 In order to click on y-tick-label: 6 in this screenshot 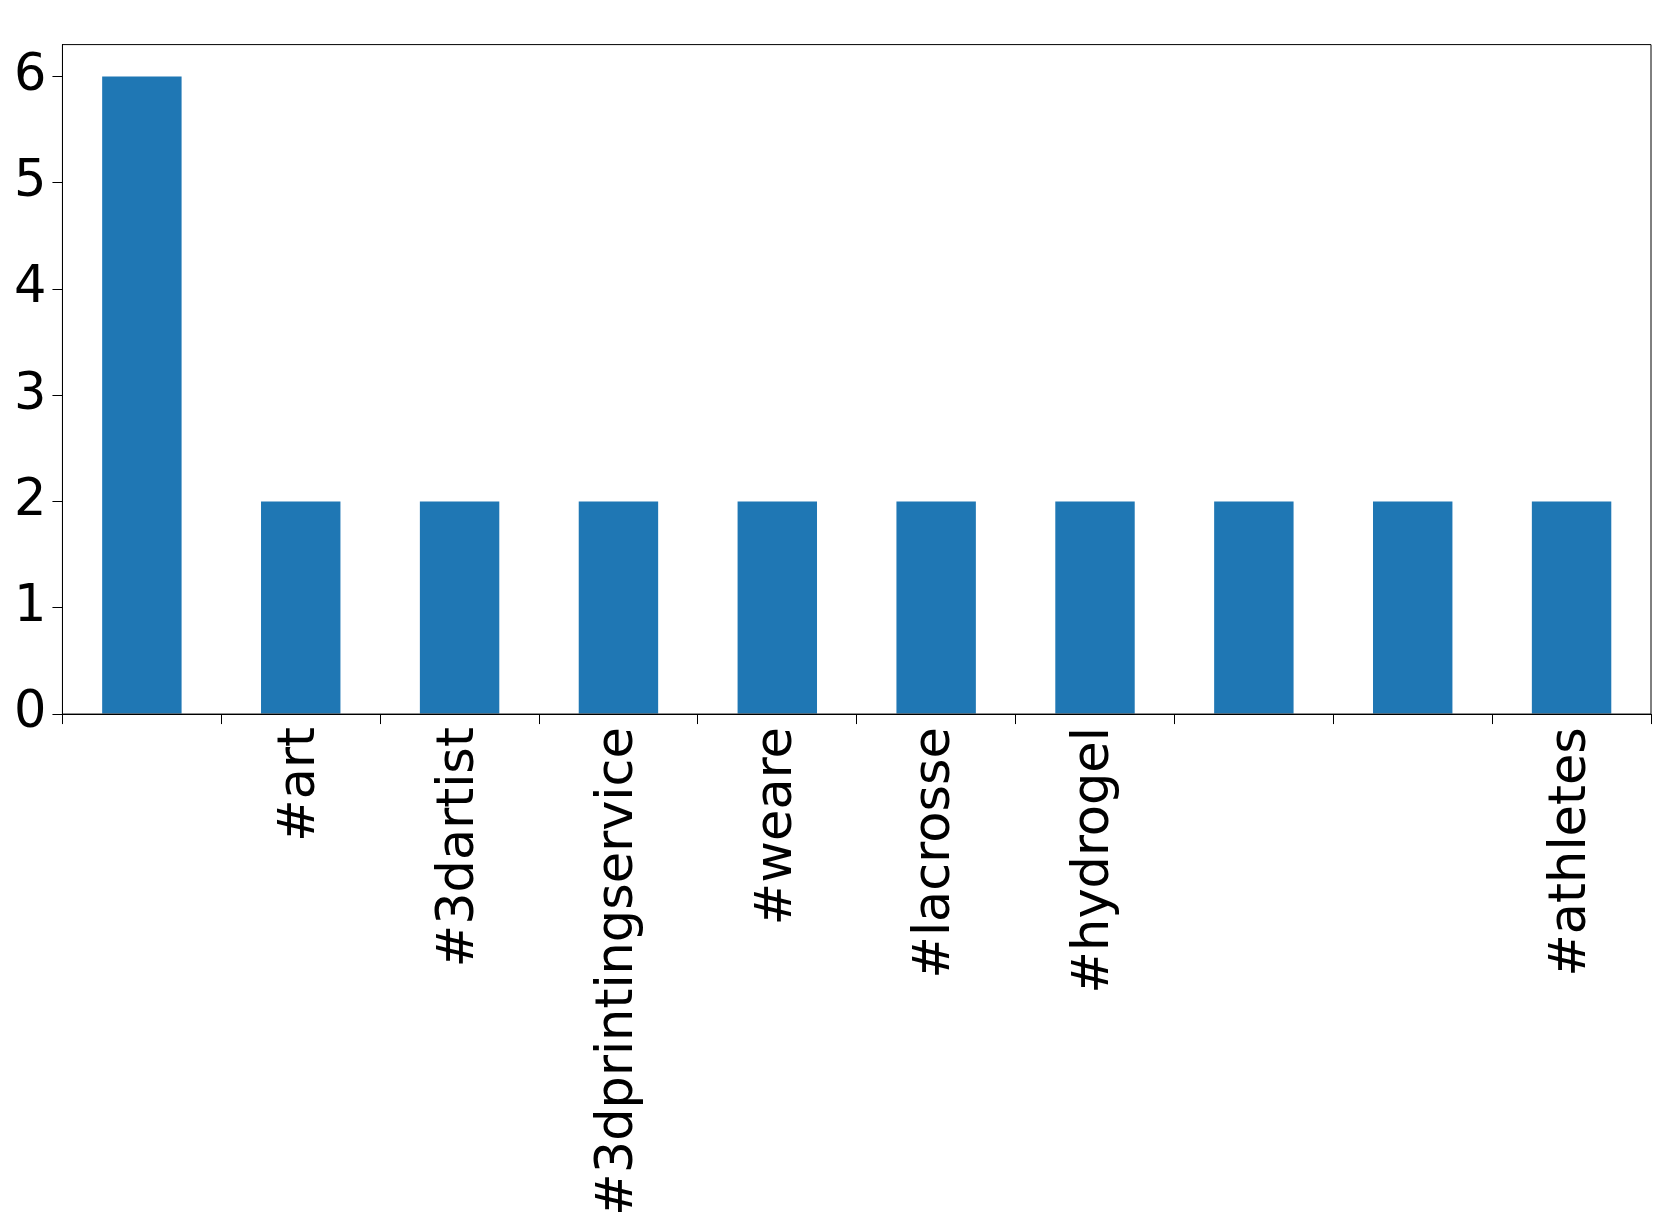, I will do `click(30, 72)`.